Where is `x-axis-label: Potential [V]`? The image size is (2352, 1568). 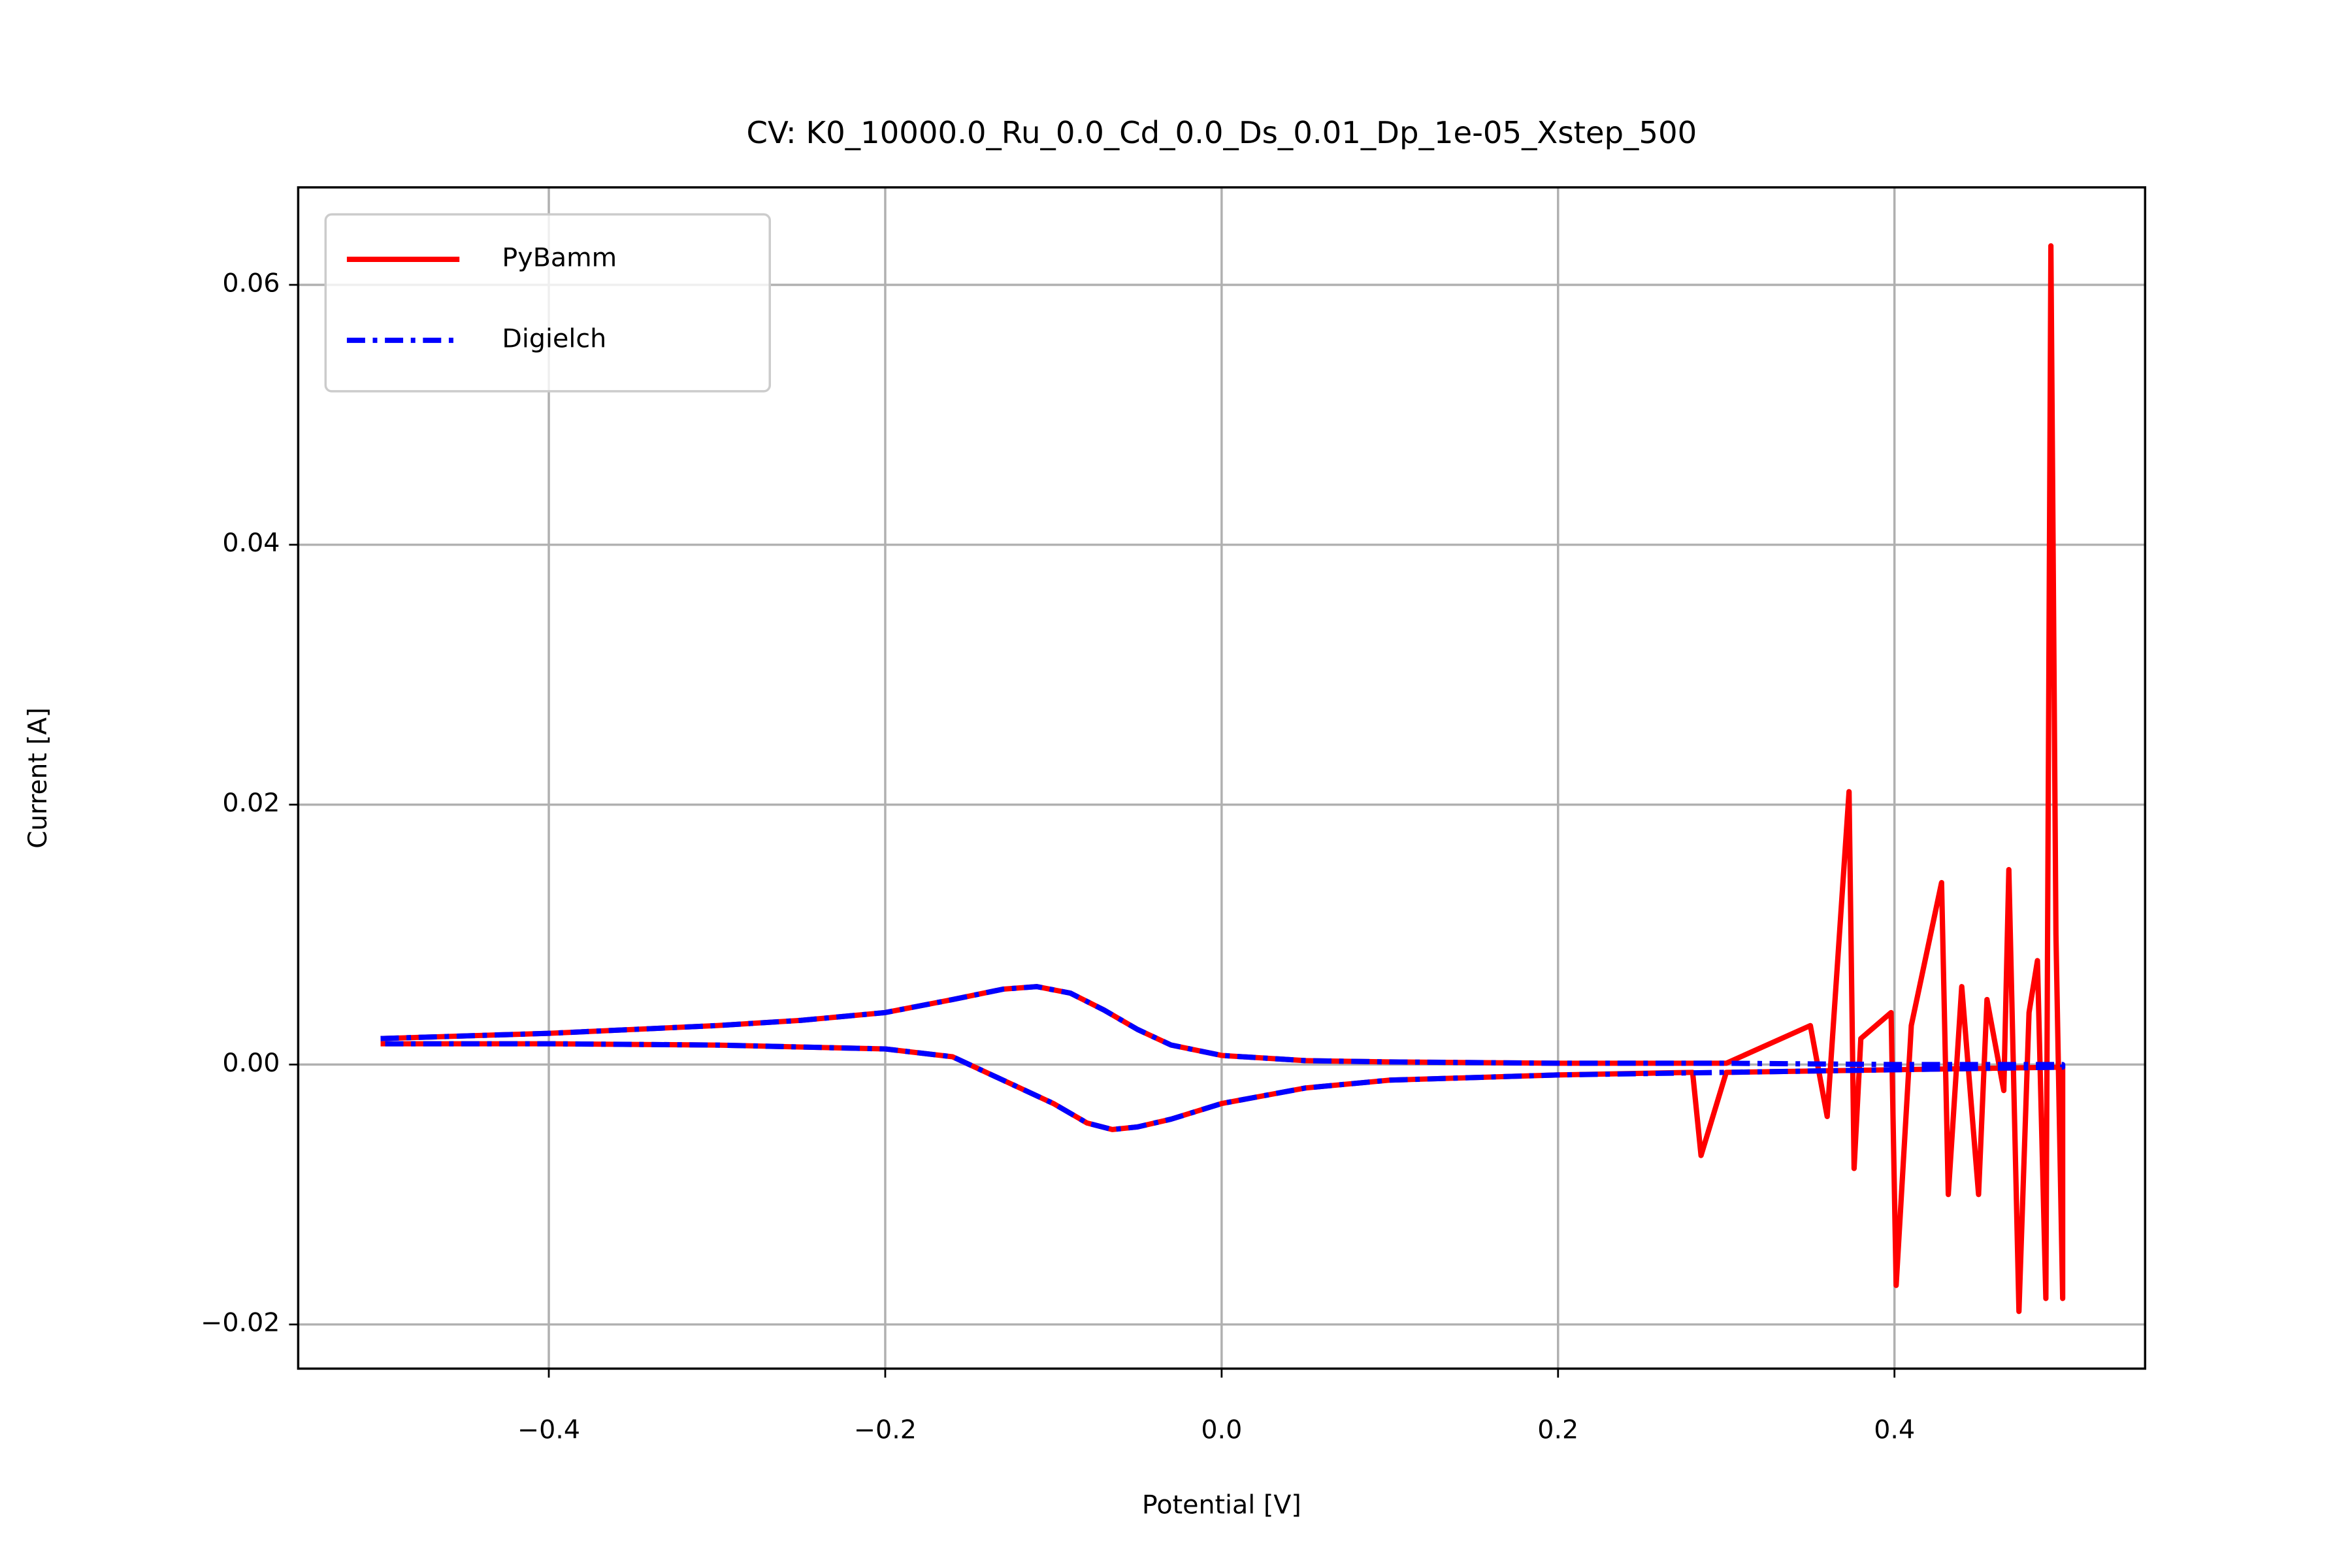 x-axis-label: Potential [V] is located at coordinates (1221, 1505).